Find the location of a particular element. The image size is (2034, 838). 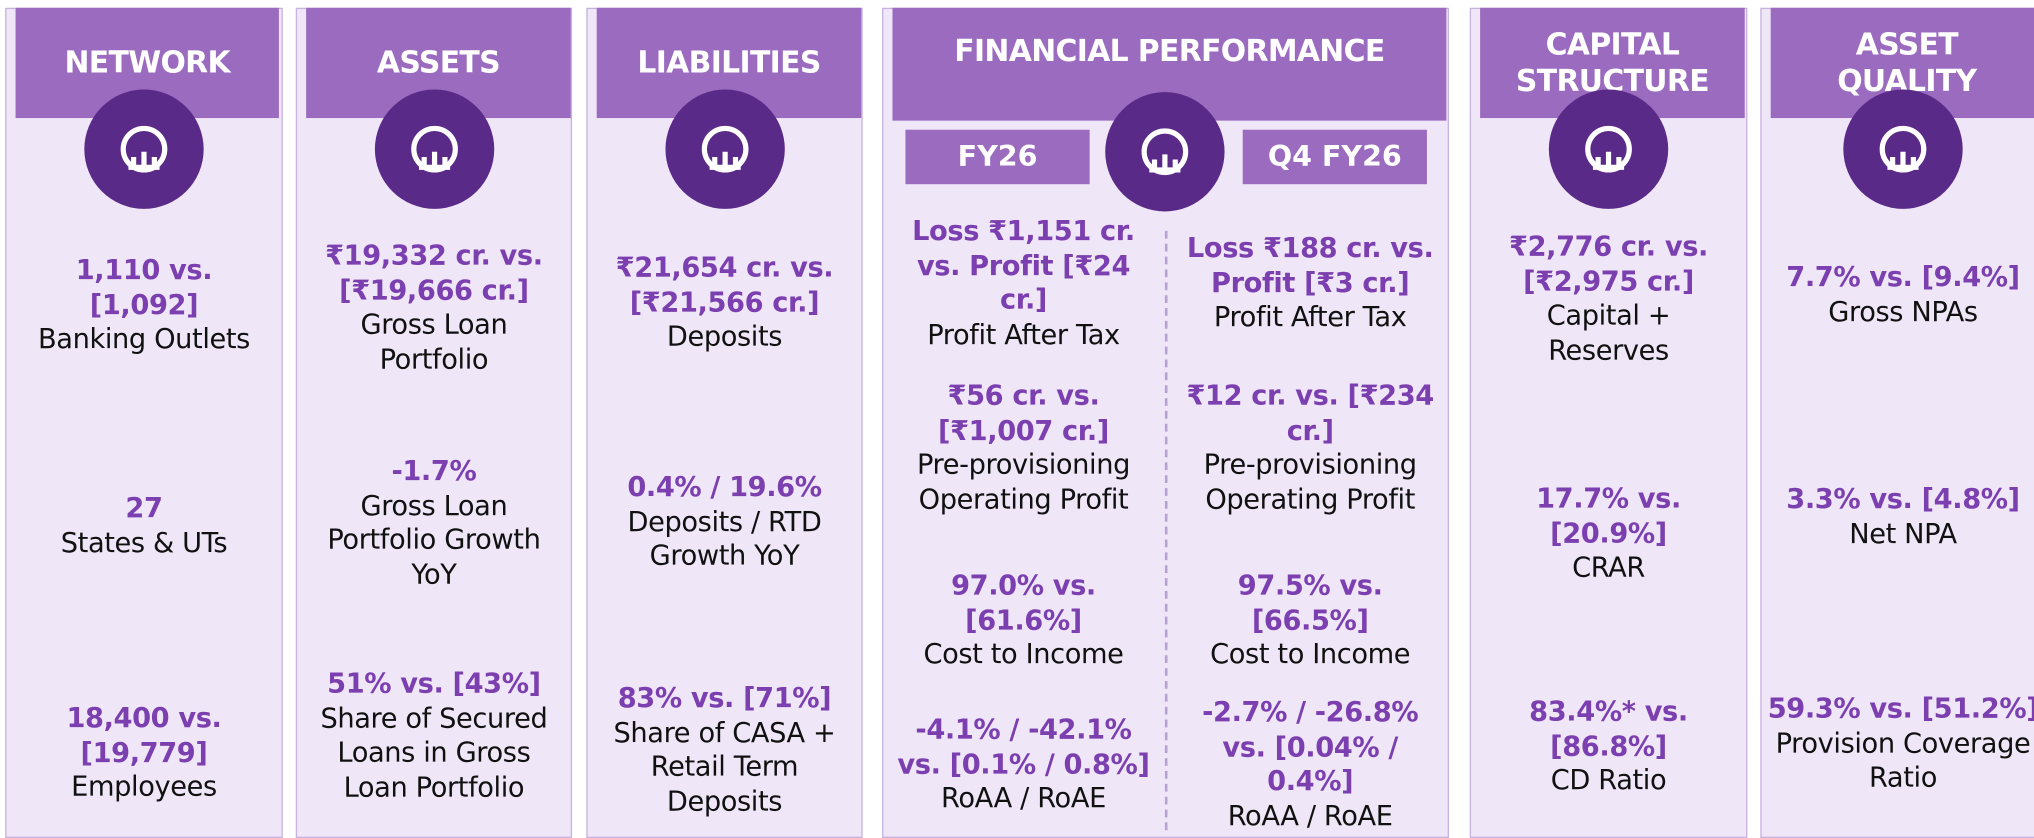

metric: 0.4% / 19.6% Deposits / RTD Growth YoY is located at coordinates (724, 521).